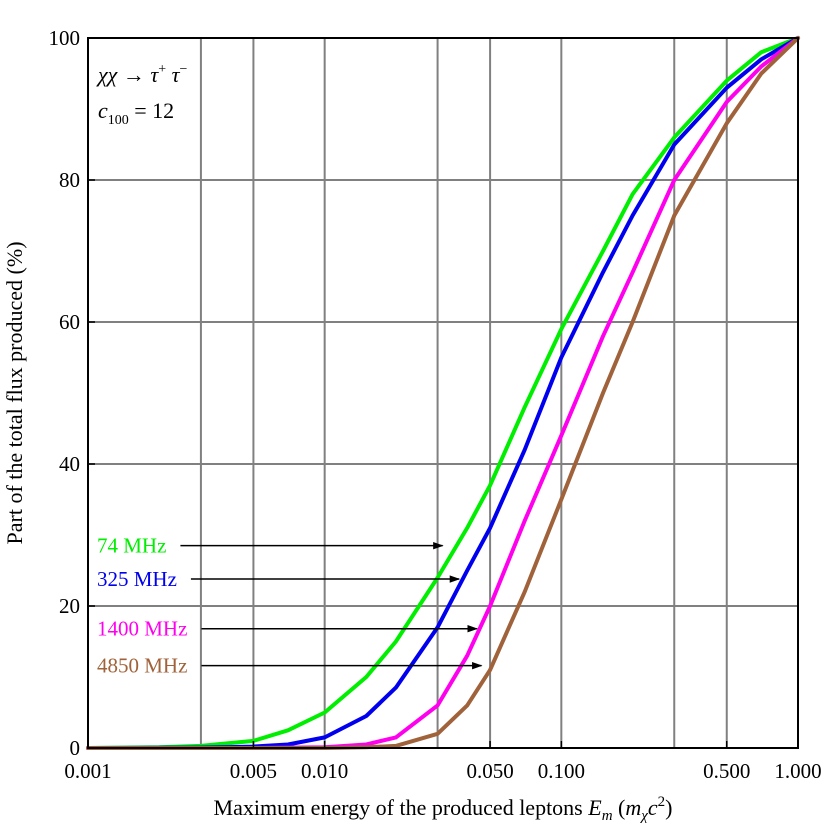 This screenshot has height=830, width=830. What do you see at coordinates (142, 666) in the screenshot?
I see `series-label-3: 4850 MHz` at bounding box center [142, 666].